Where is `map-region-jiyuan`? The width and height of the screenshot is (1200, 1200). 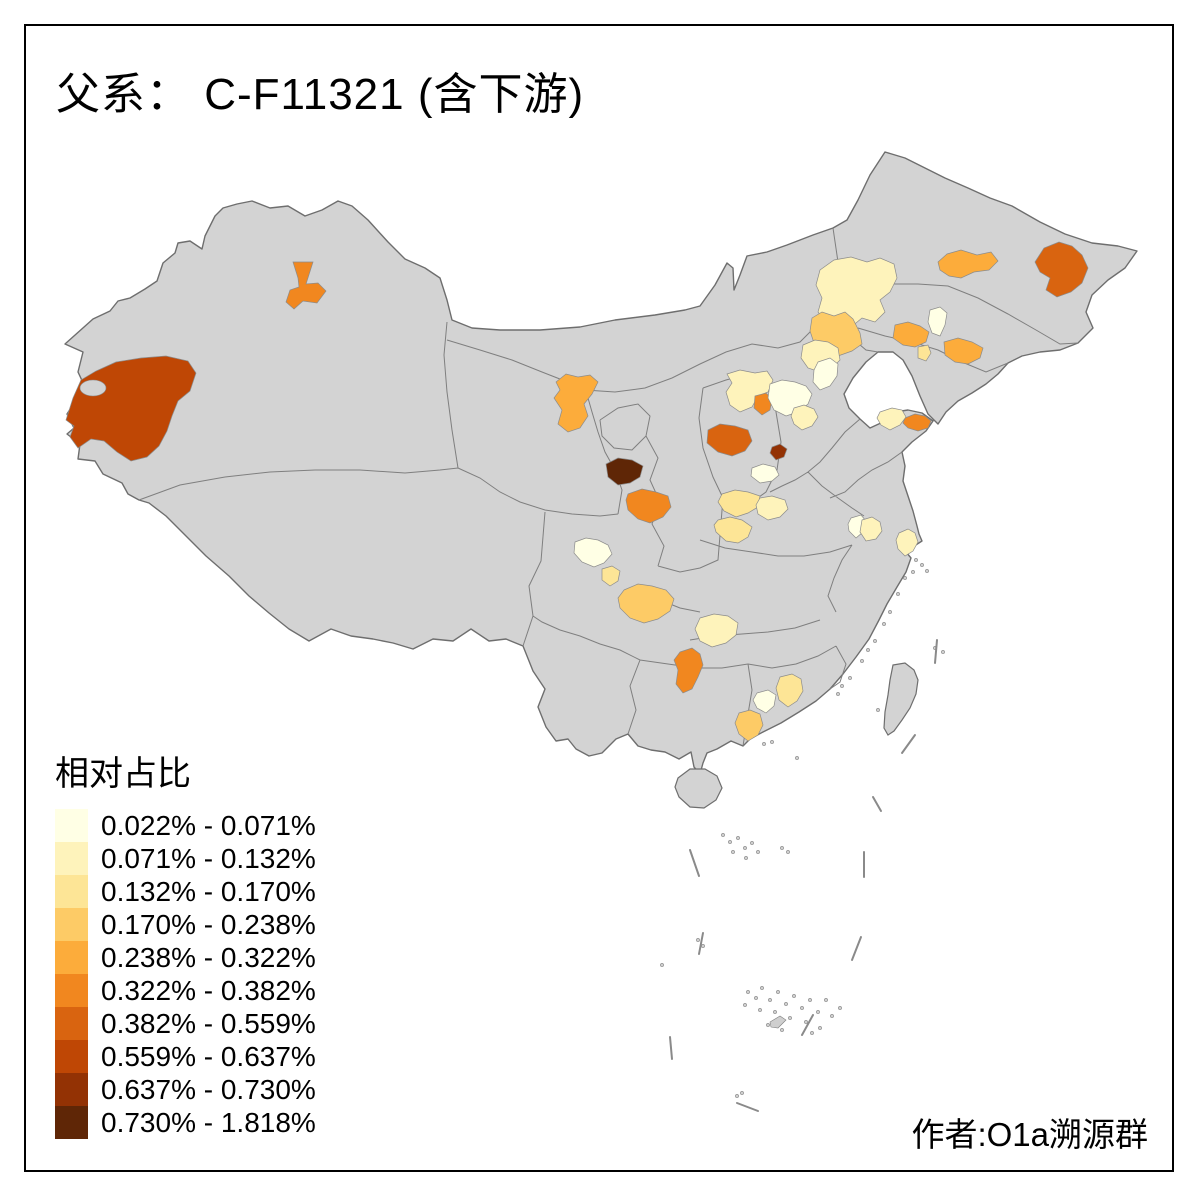
map-region-jiyuan is located at coordinates (765, 473).